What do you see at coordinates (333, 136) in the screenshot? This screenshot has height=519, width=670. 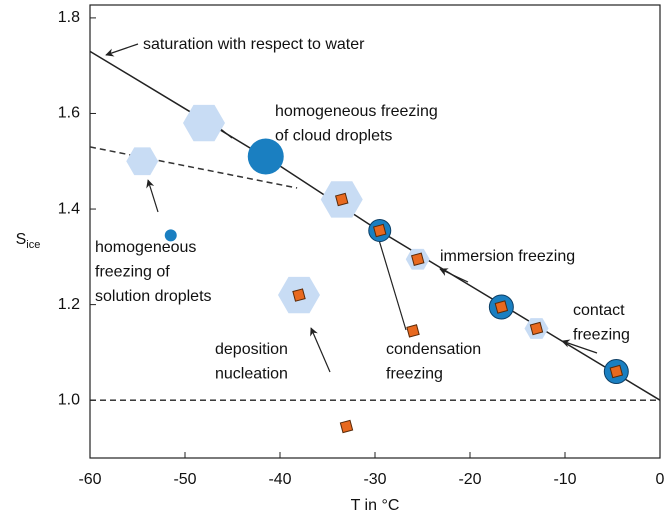 I see `annotation: of cloud droplets` at bounding box center [333, 136].